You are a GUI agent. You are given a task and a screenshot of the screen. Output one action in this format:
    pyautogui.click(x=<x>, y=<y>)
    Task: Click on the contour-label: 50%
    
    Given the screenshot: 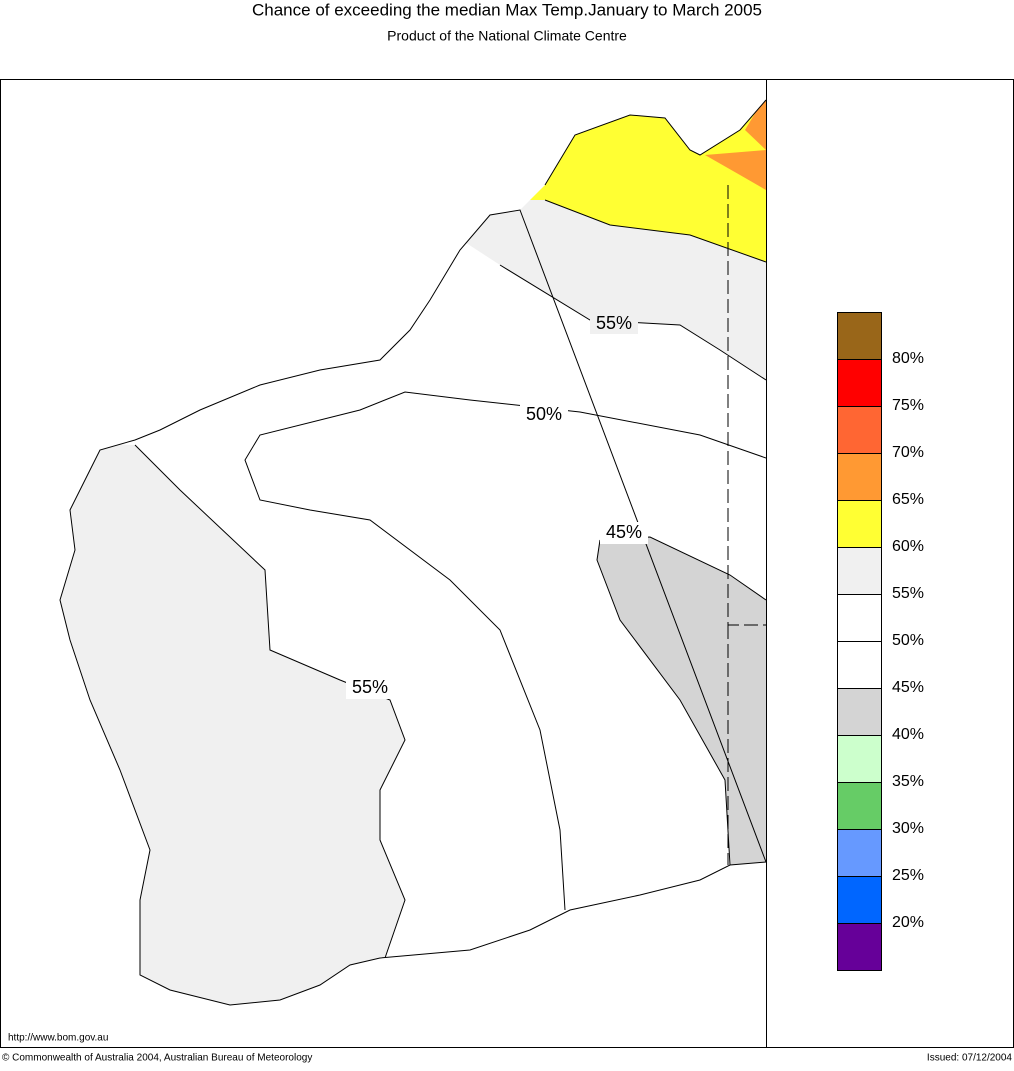 What is the action you would take?
    pyautogui.click(x=544, y=414)
    